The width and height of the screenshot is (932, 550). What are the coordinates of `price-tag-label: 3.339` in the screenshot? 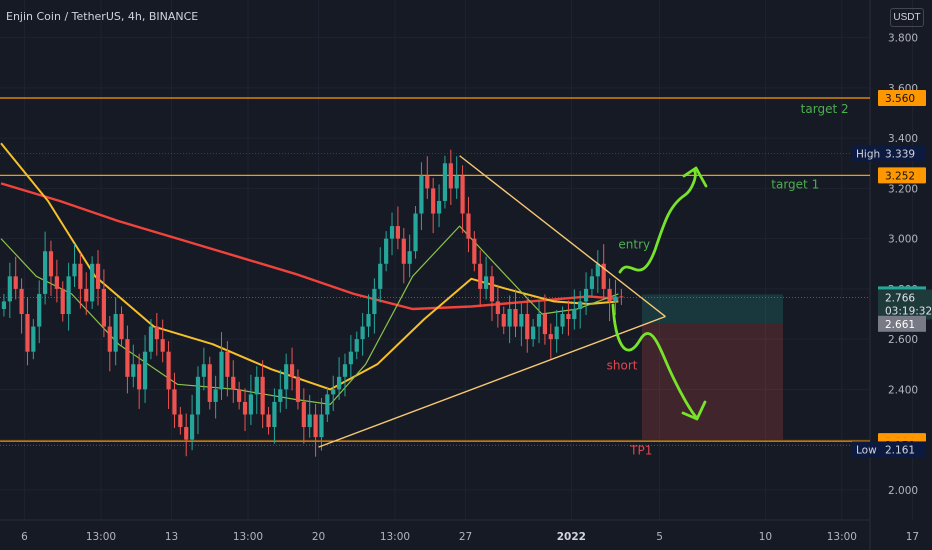 It's located at (900, 154).